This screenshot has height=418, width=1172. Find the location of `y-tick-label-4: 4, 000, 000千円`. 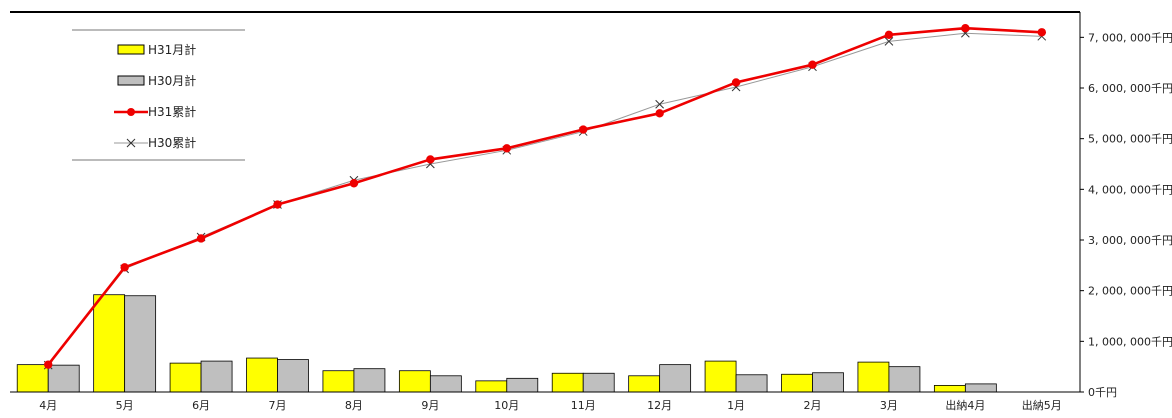

y-tick-label-4: 4, 000, 000千円 is located at coordinates (1130, 189).